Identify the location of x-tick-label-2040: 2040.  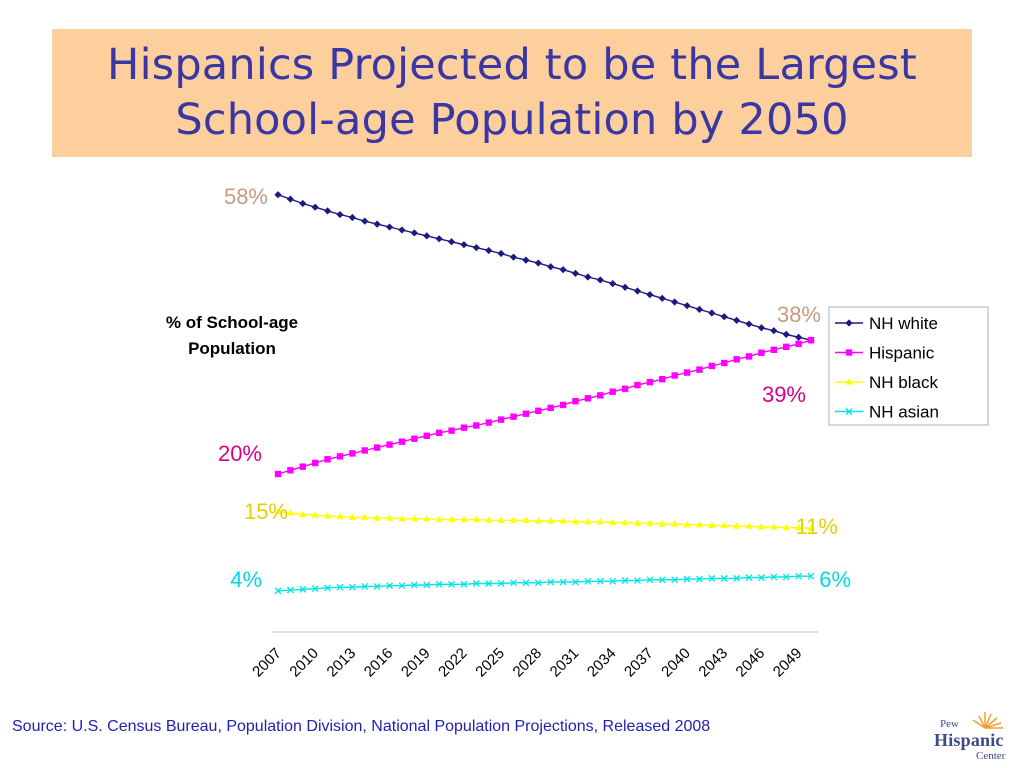
(676, 663).